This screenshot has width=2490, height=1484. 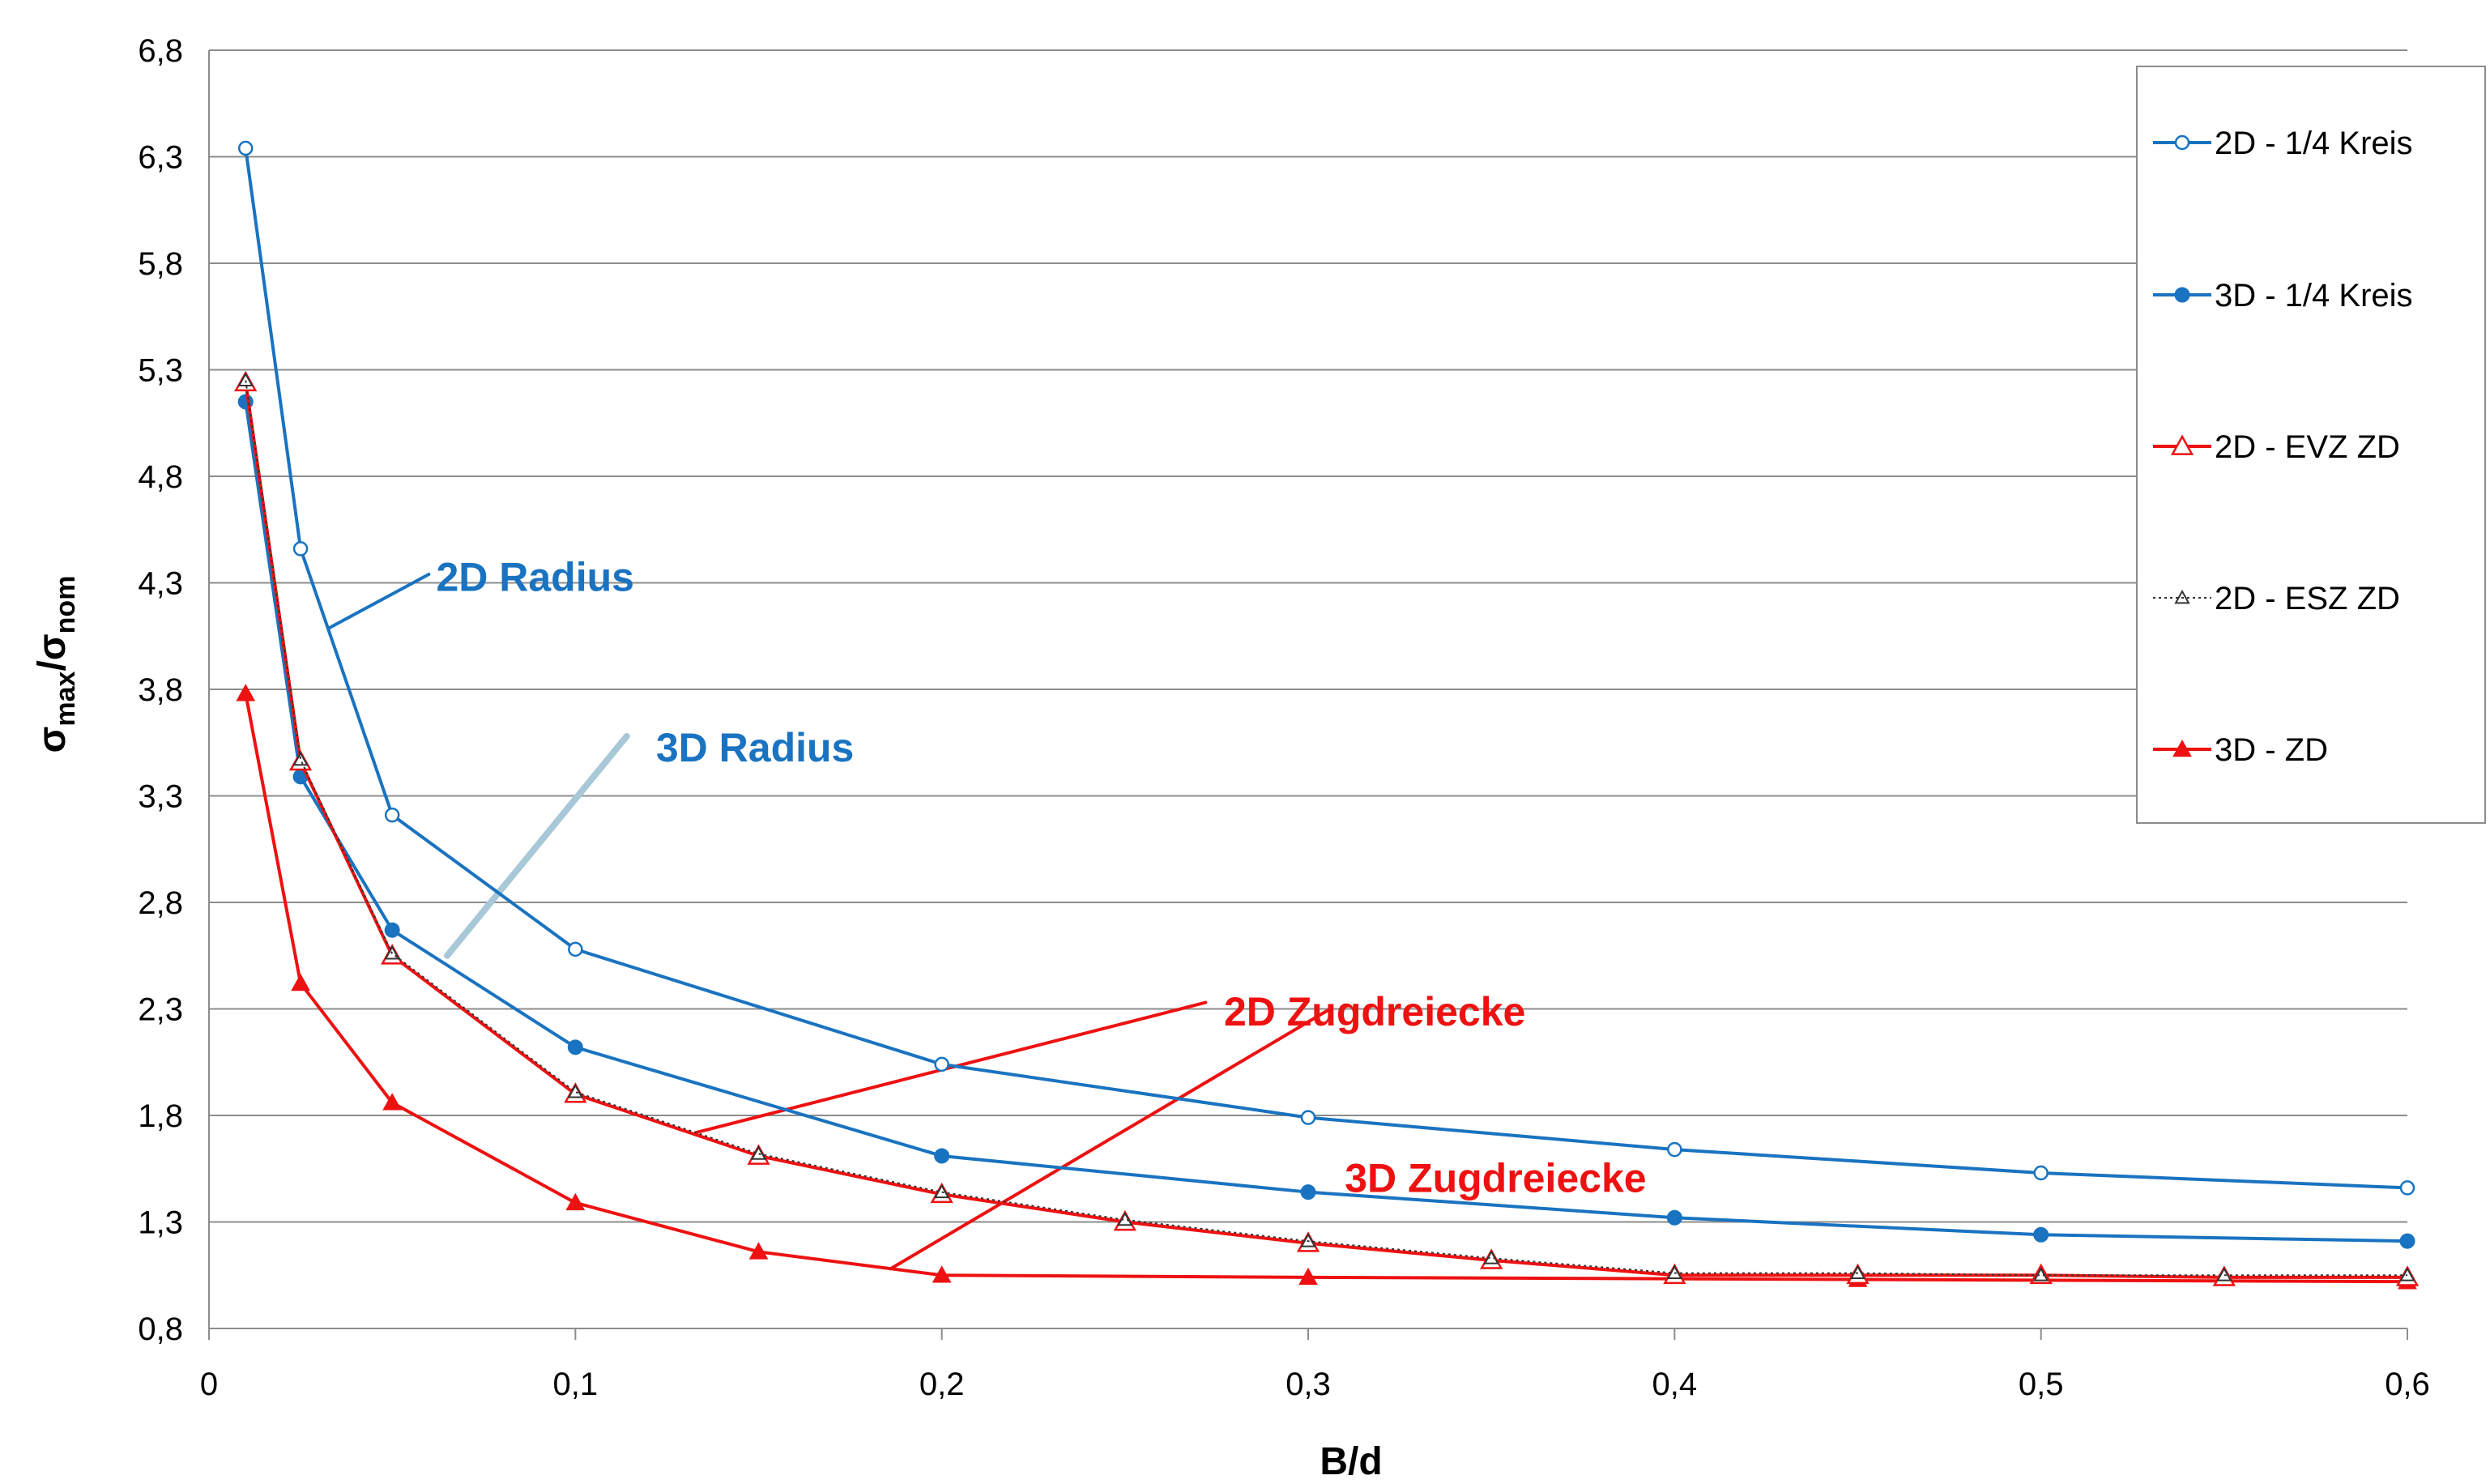 I want to click on y-tick-label: 5,3, so click(x=160, y=371).